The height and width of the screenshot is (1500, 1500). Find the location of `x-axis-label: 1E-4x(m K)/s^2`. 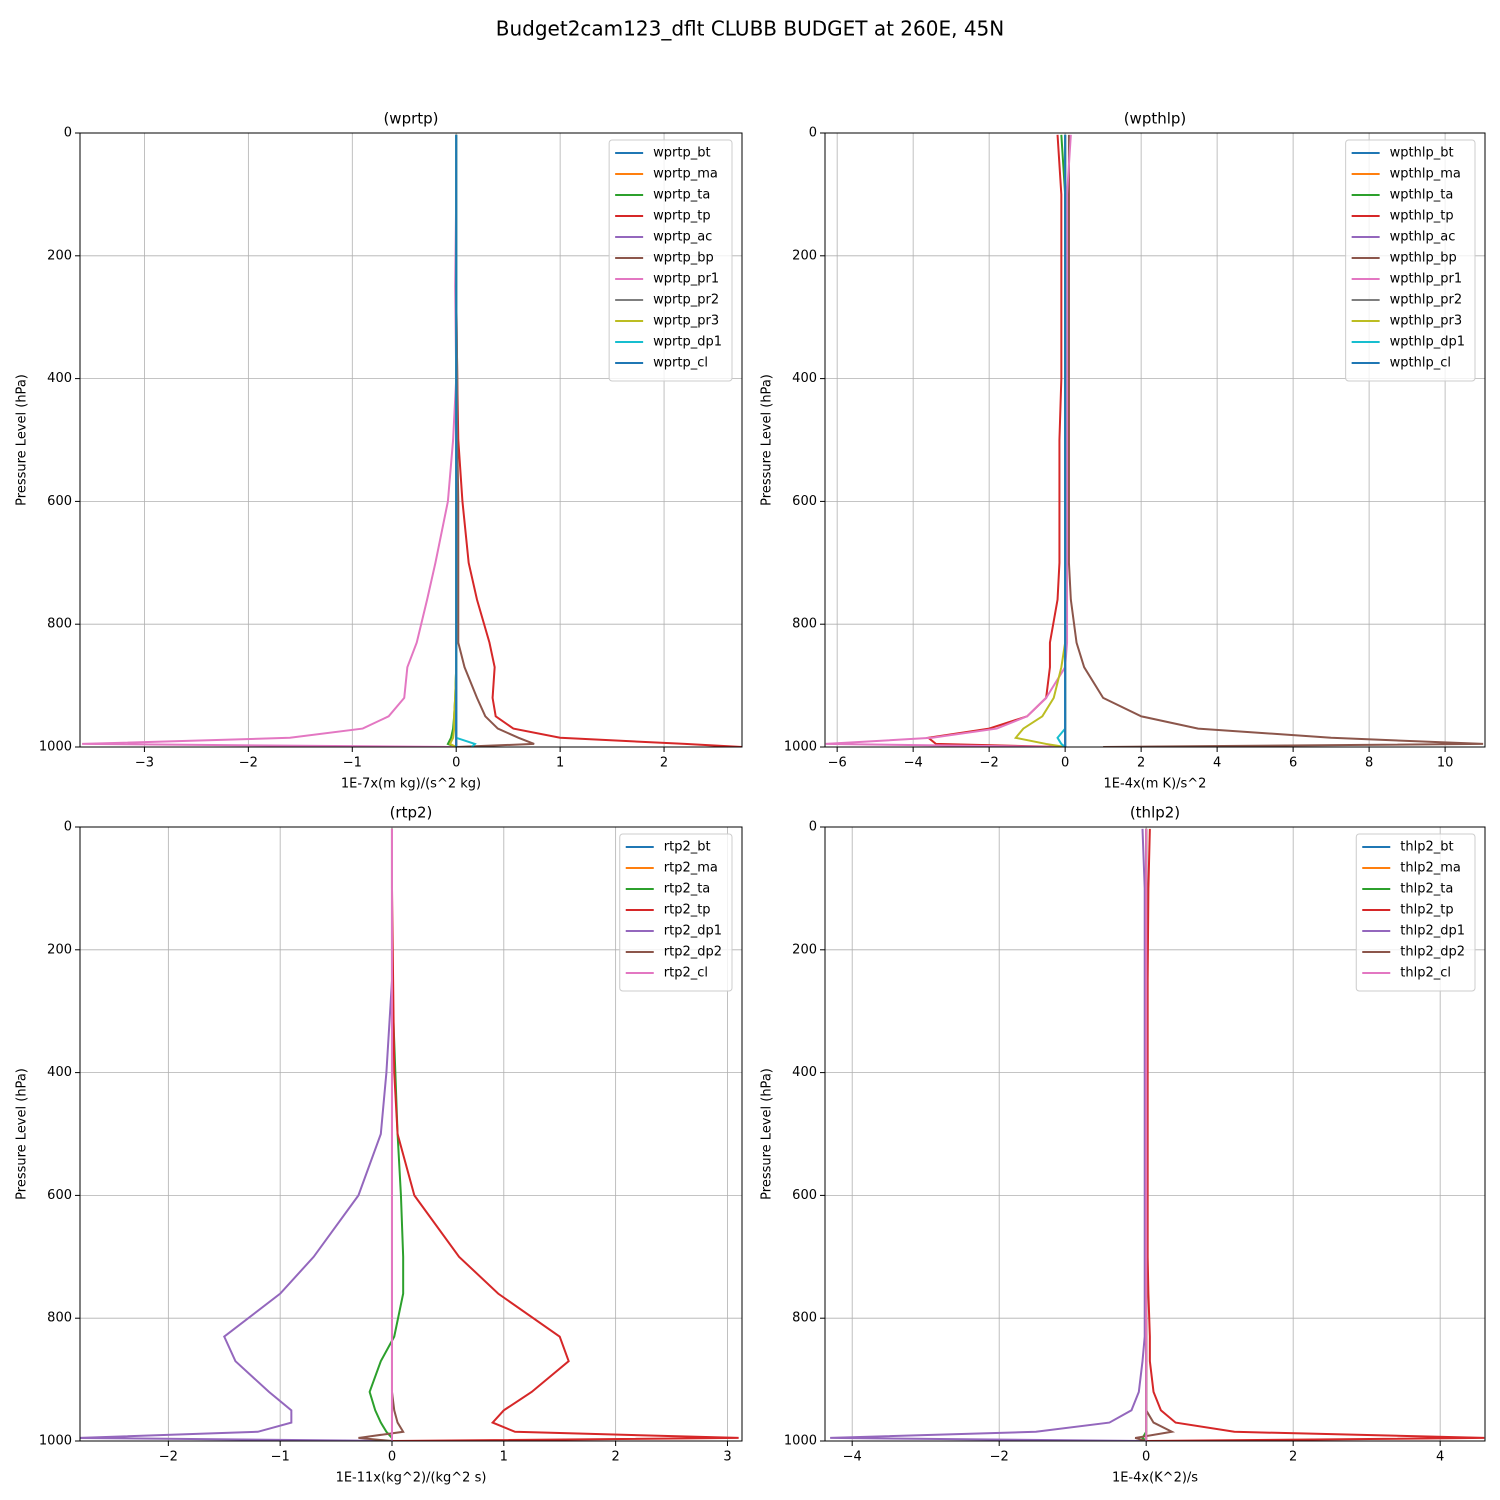

x-axis-label: 1E-4x(m K)/s^2 is located at coordinates (1155, 784).